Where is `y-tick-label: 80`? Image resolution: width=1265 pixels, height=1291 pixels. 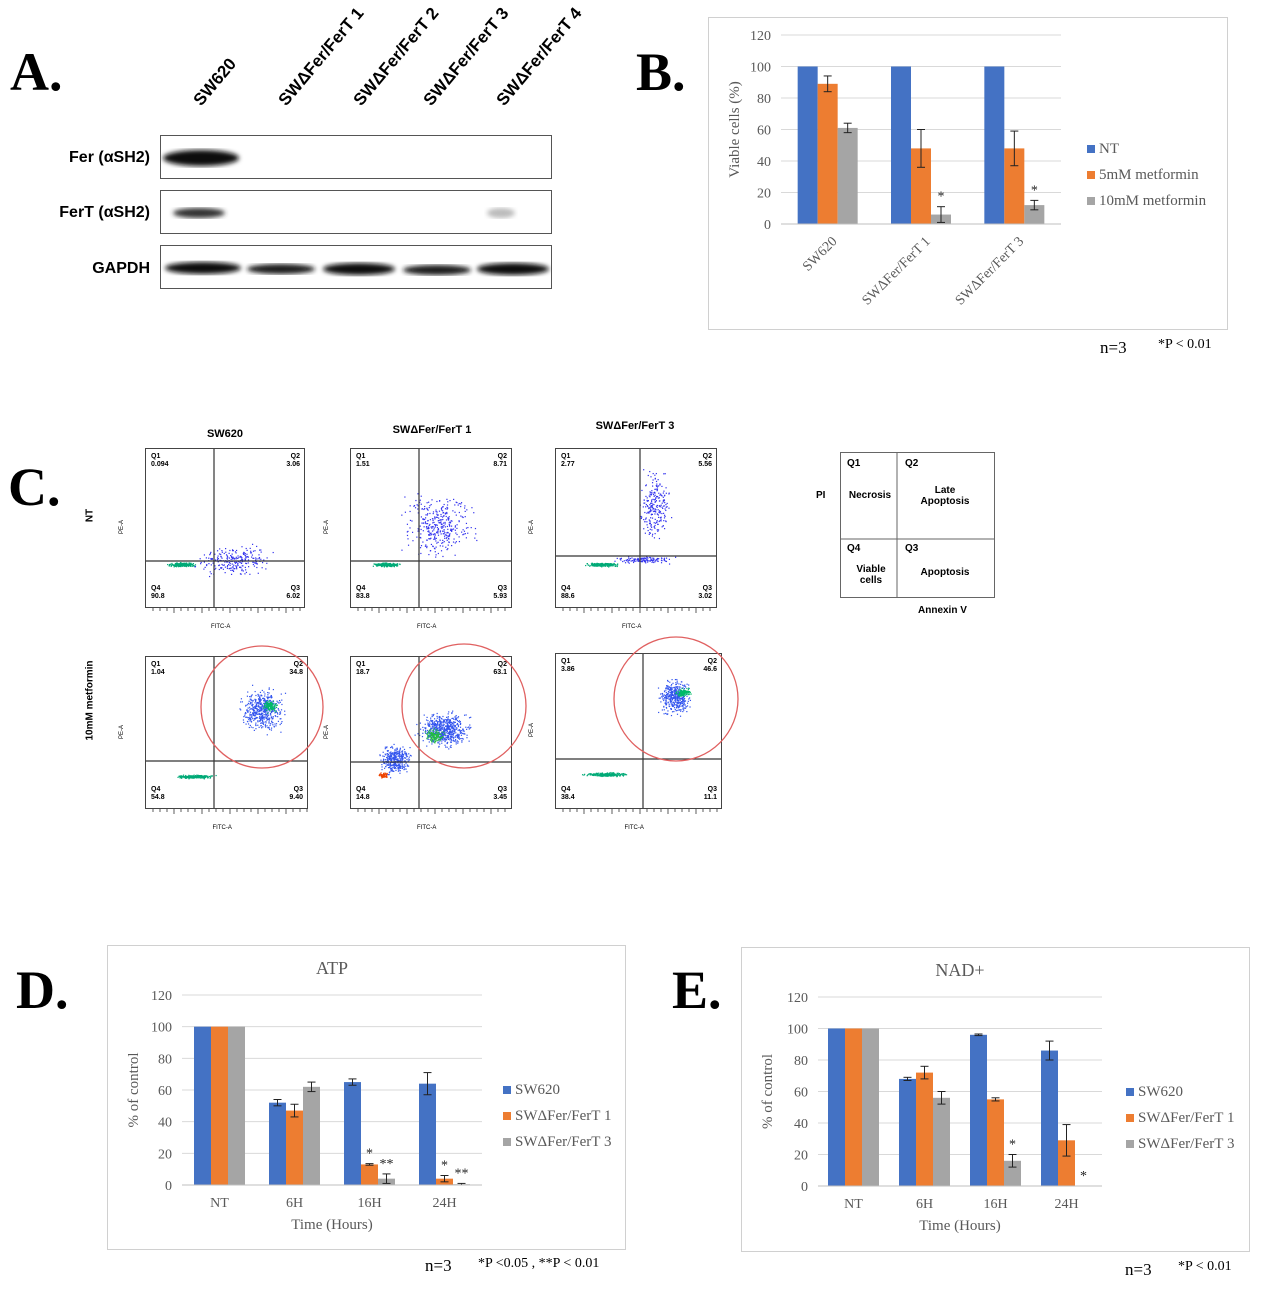 y-tick-label: 80 is located at coordinates (764, 99).